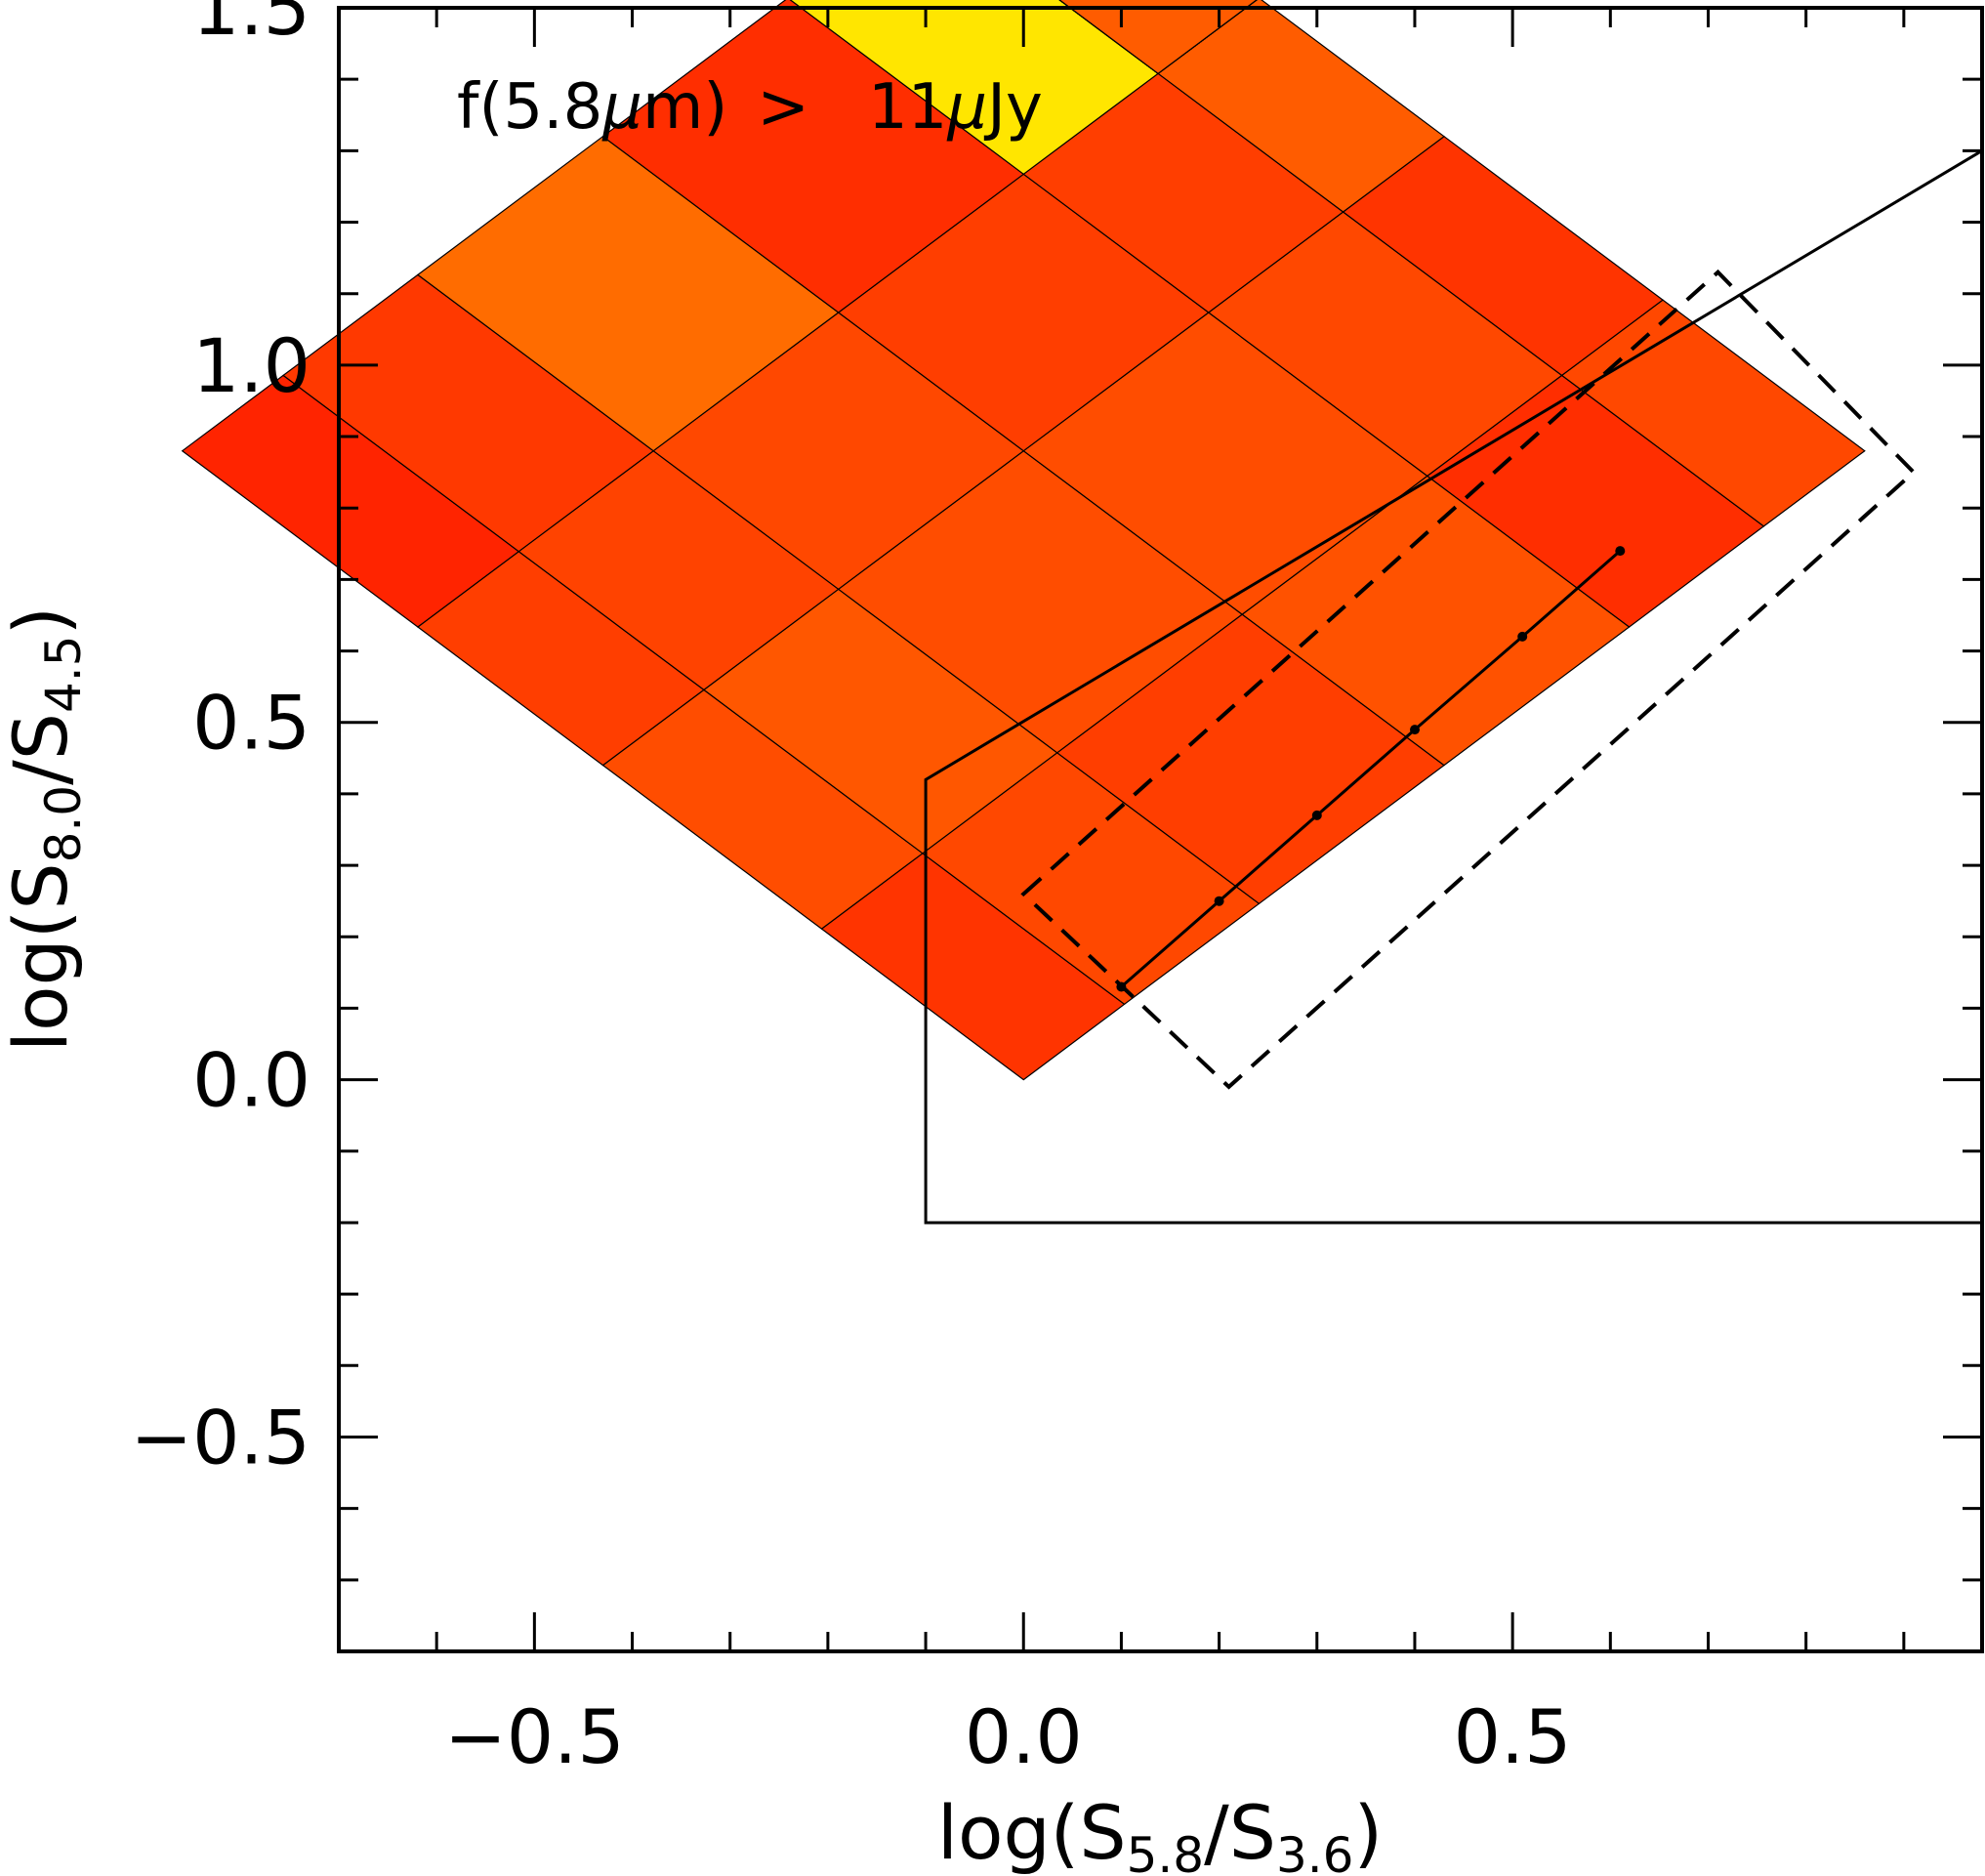 Image resolution: width=1985 pixels, height=1876 pixels. Describe the element at coordinates (42, 749) in the screenshot. I see `y-axis-title-slash: /S` at that location.